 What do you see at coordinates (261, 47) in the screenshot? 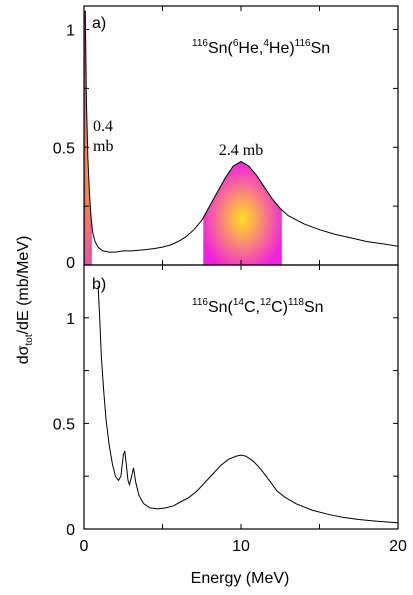
I see `panel-a-reaction: 116Sn(6He,4He)116Sn` at bounding box center [261, 47].